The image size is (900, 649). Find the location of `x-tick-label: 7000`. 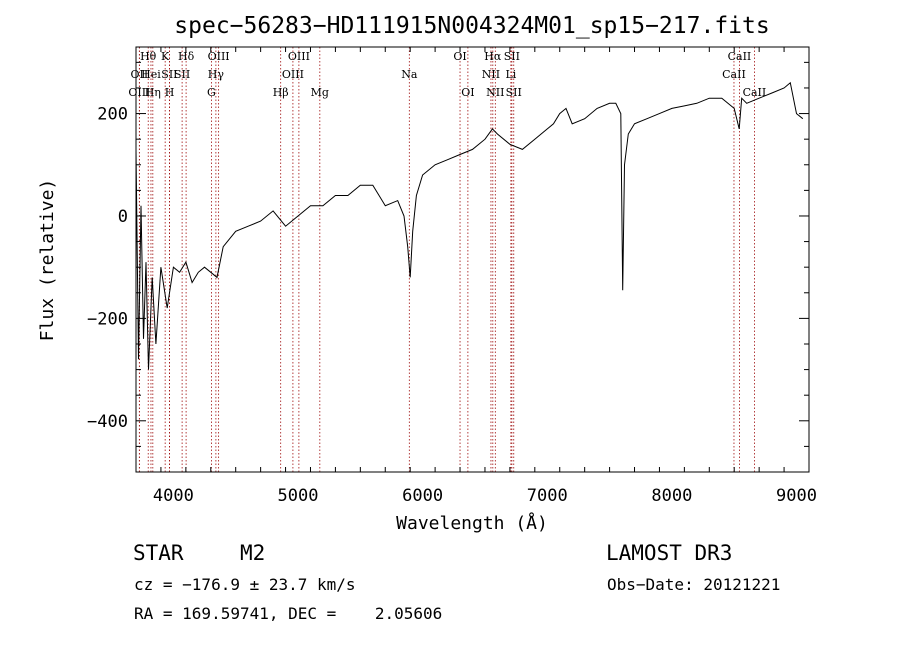

x-tick-label: 7000 is located at coordinates (547, 496).